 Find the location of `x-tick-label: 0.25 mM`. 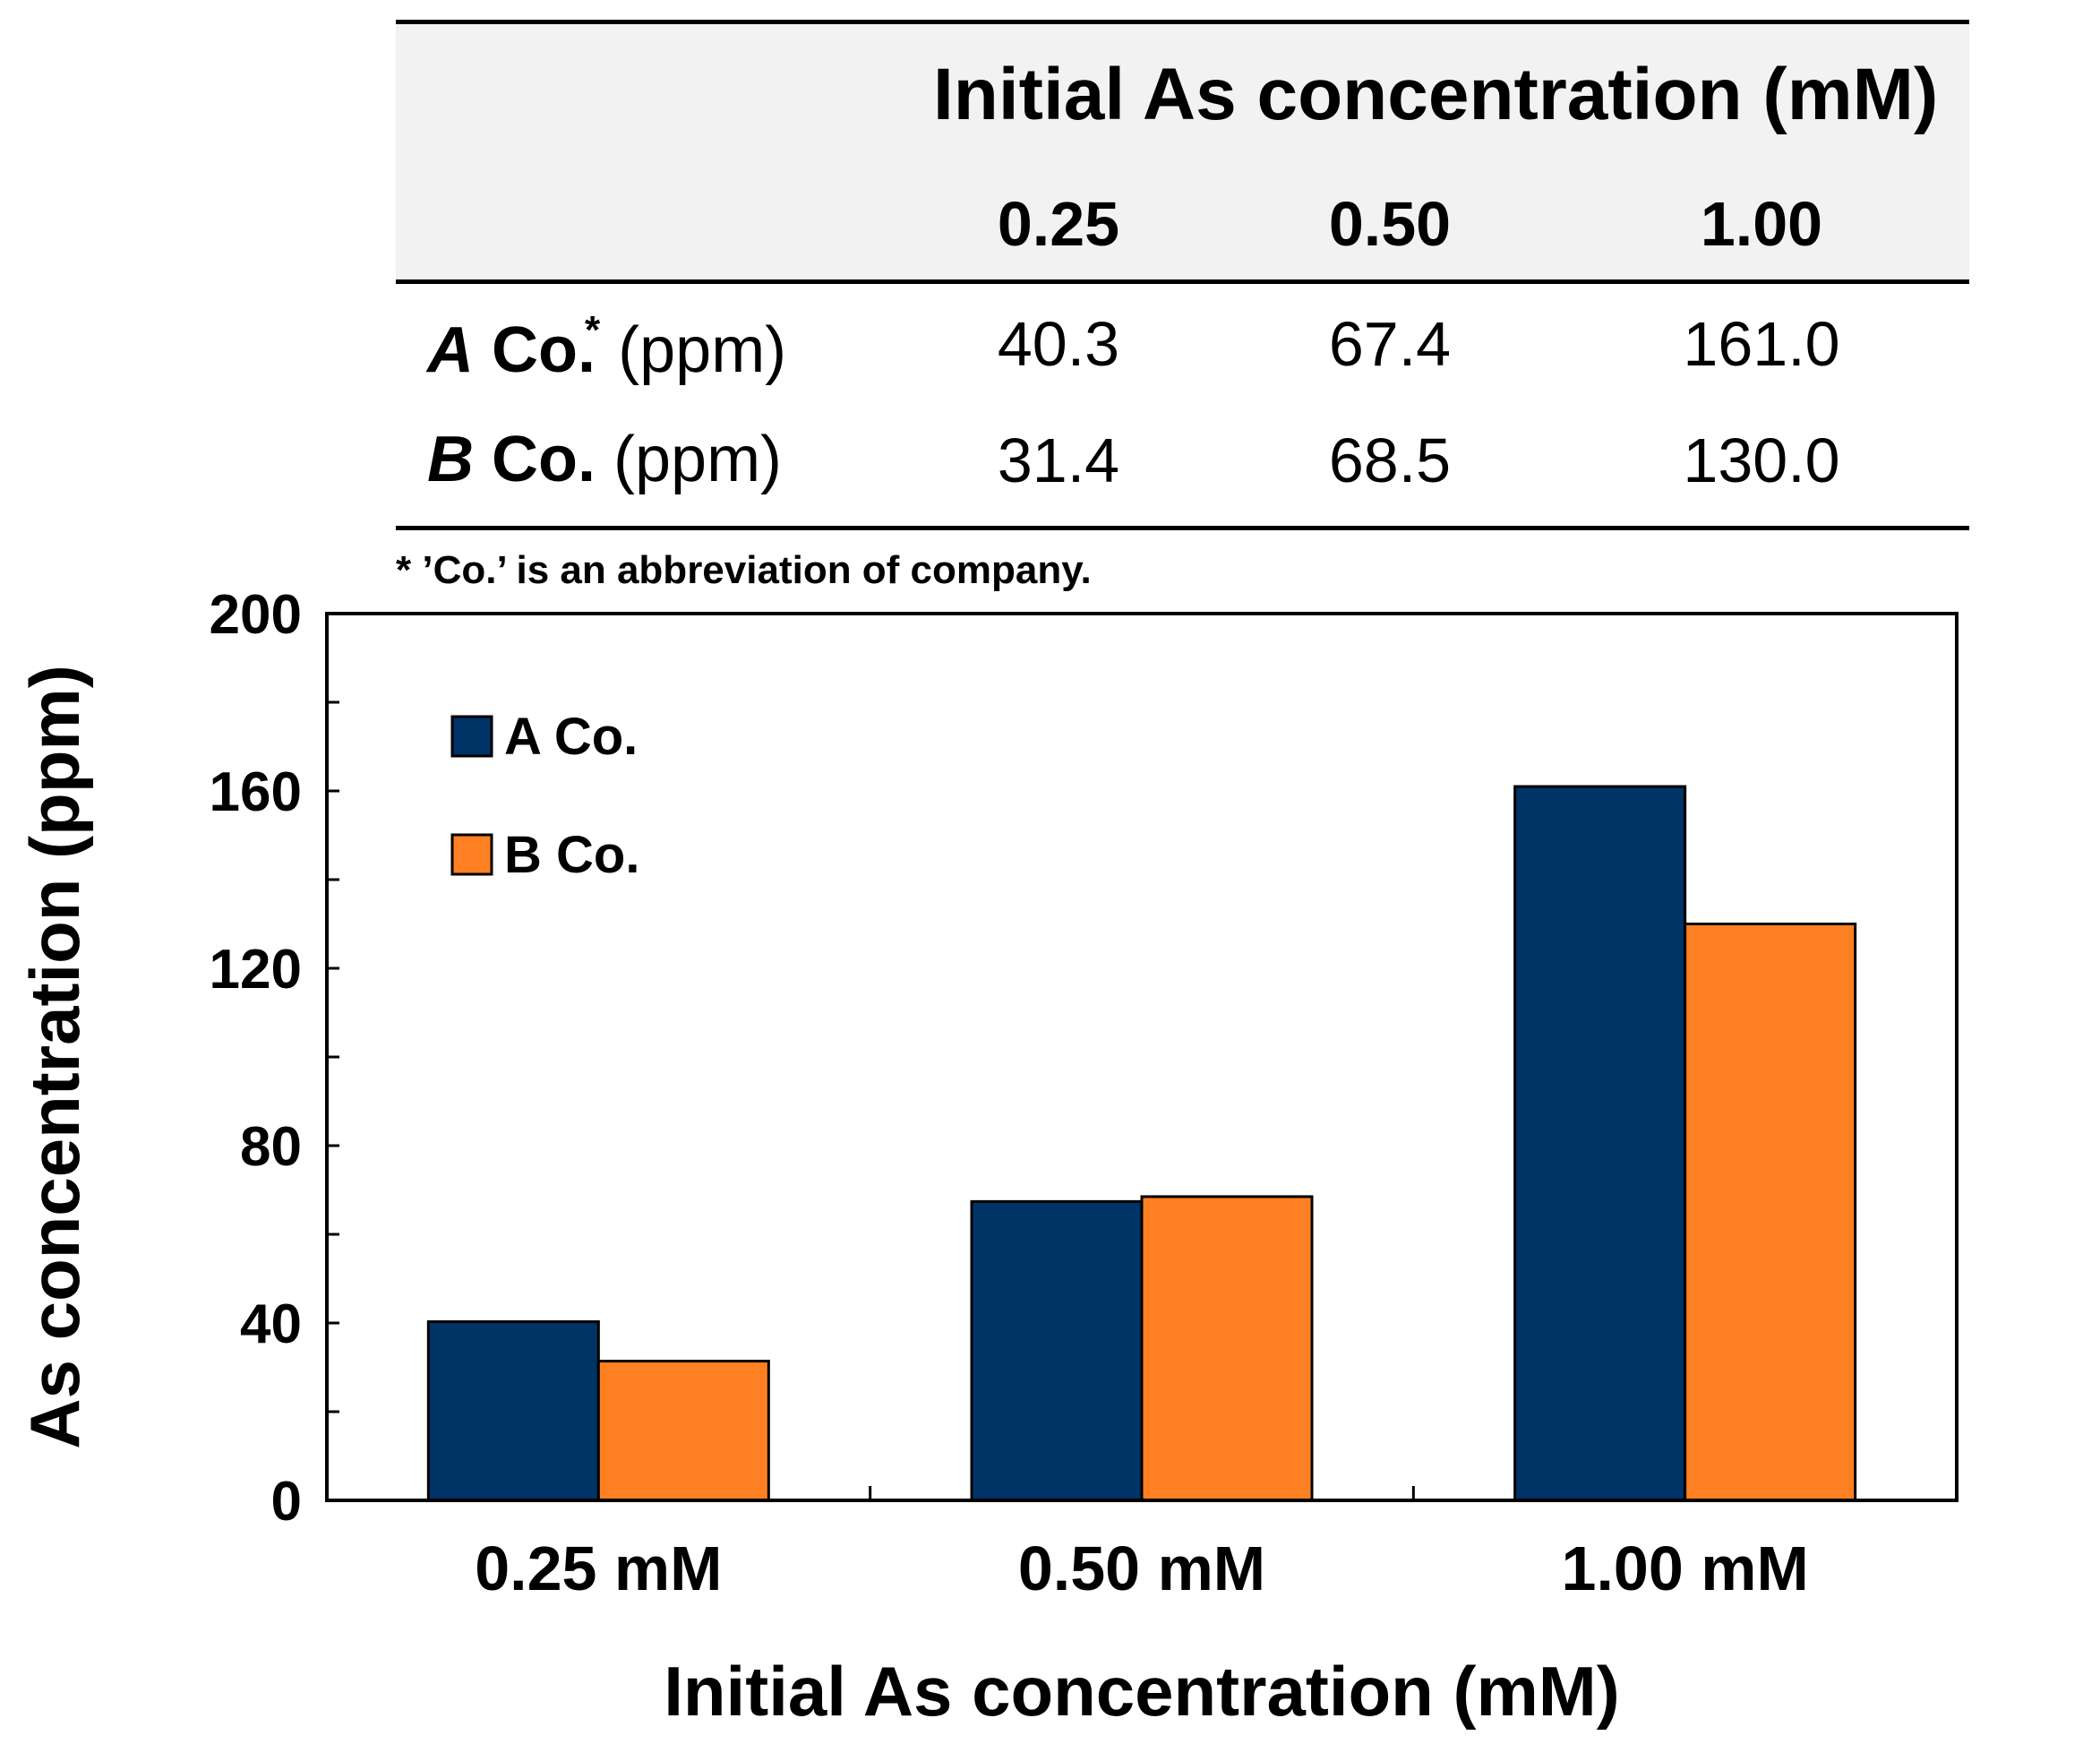

x-tick-label: 0.25 mM is located at coordinates (599, 1568).